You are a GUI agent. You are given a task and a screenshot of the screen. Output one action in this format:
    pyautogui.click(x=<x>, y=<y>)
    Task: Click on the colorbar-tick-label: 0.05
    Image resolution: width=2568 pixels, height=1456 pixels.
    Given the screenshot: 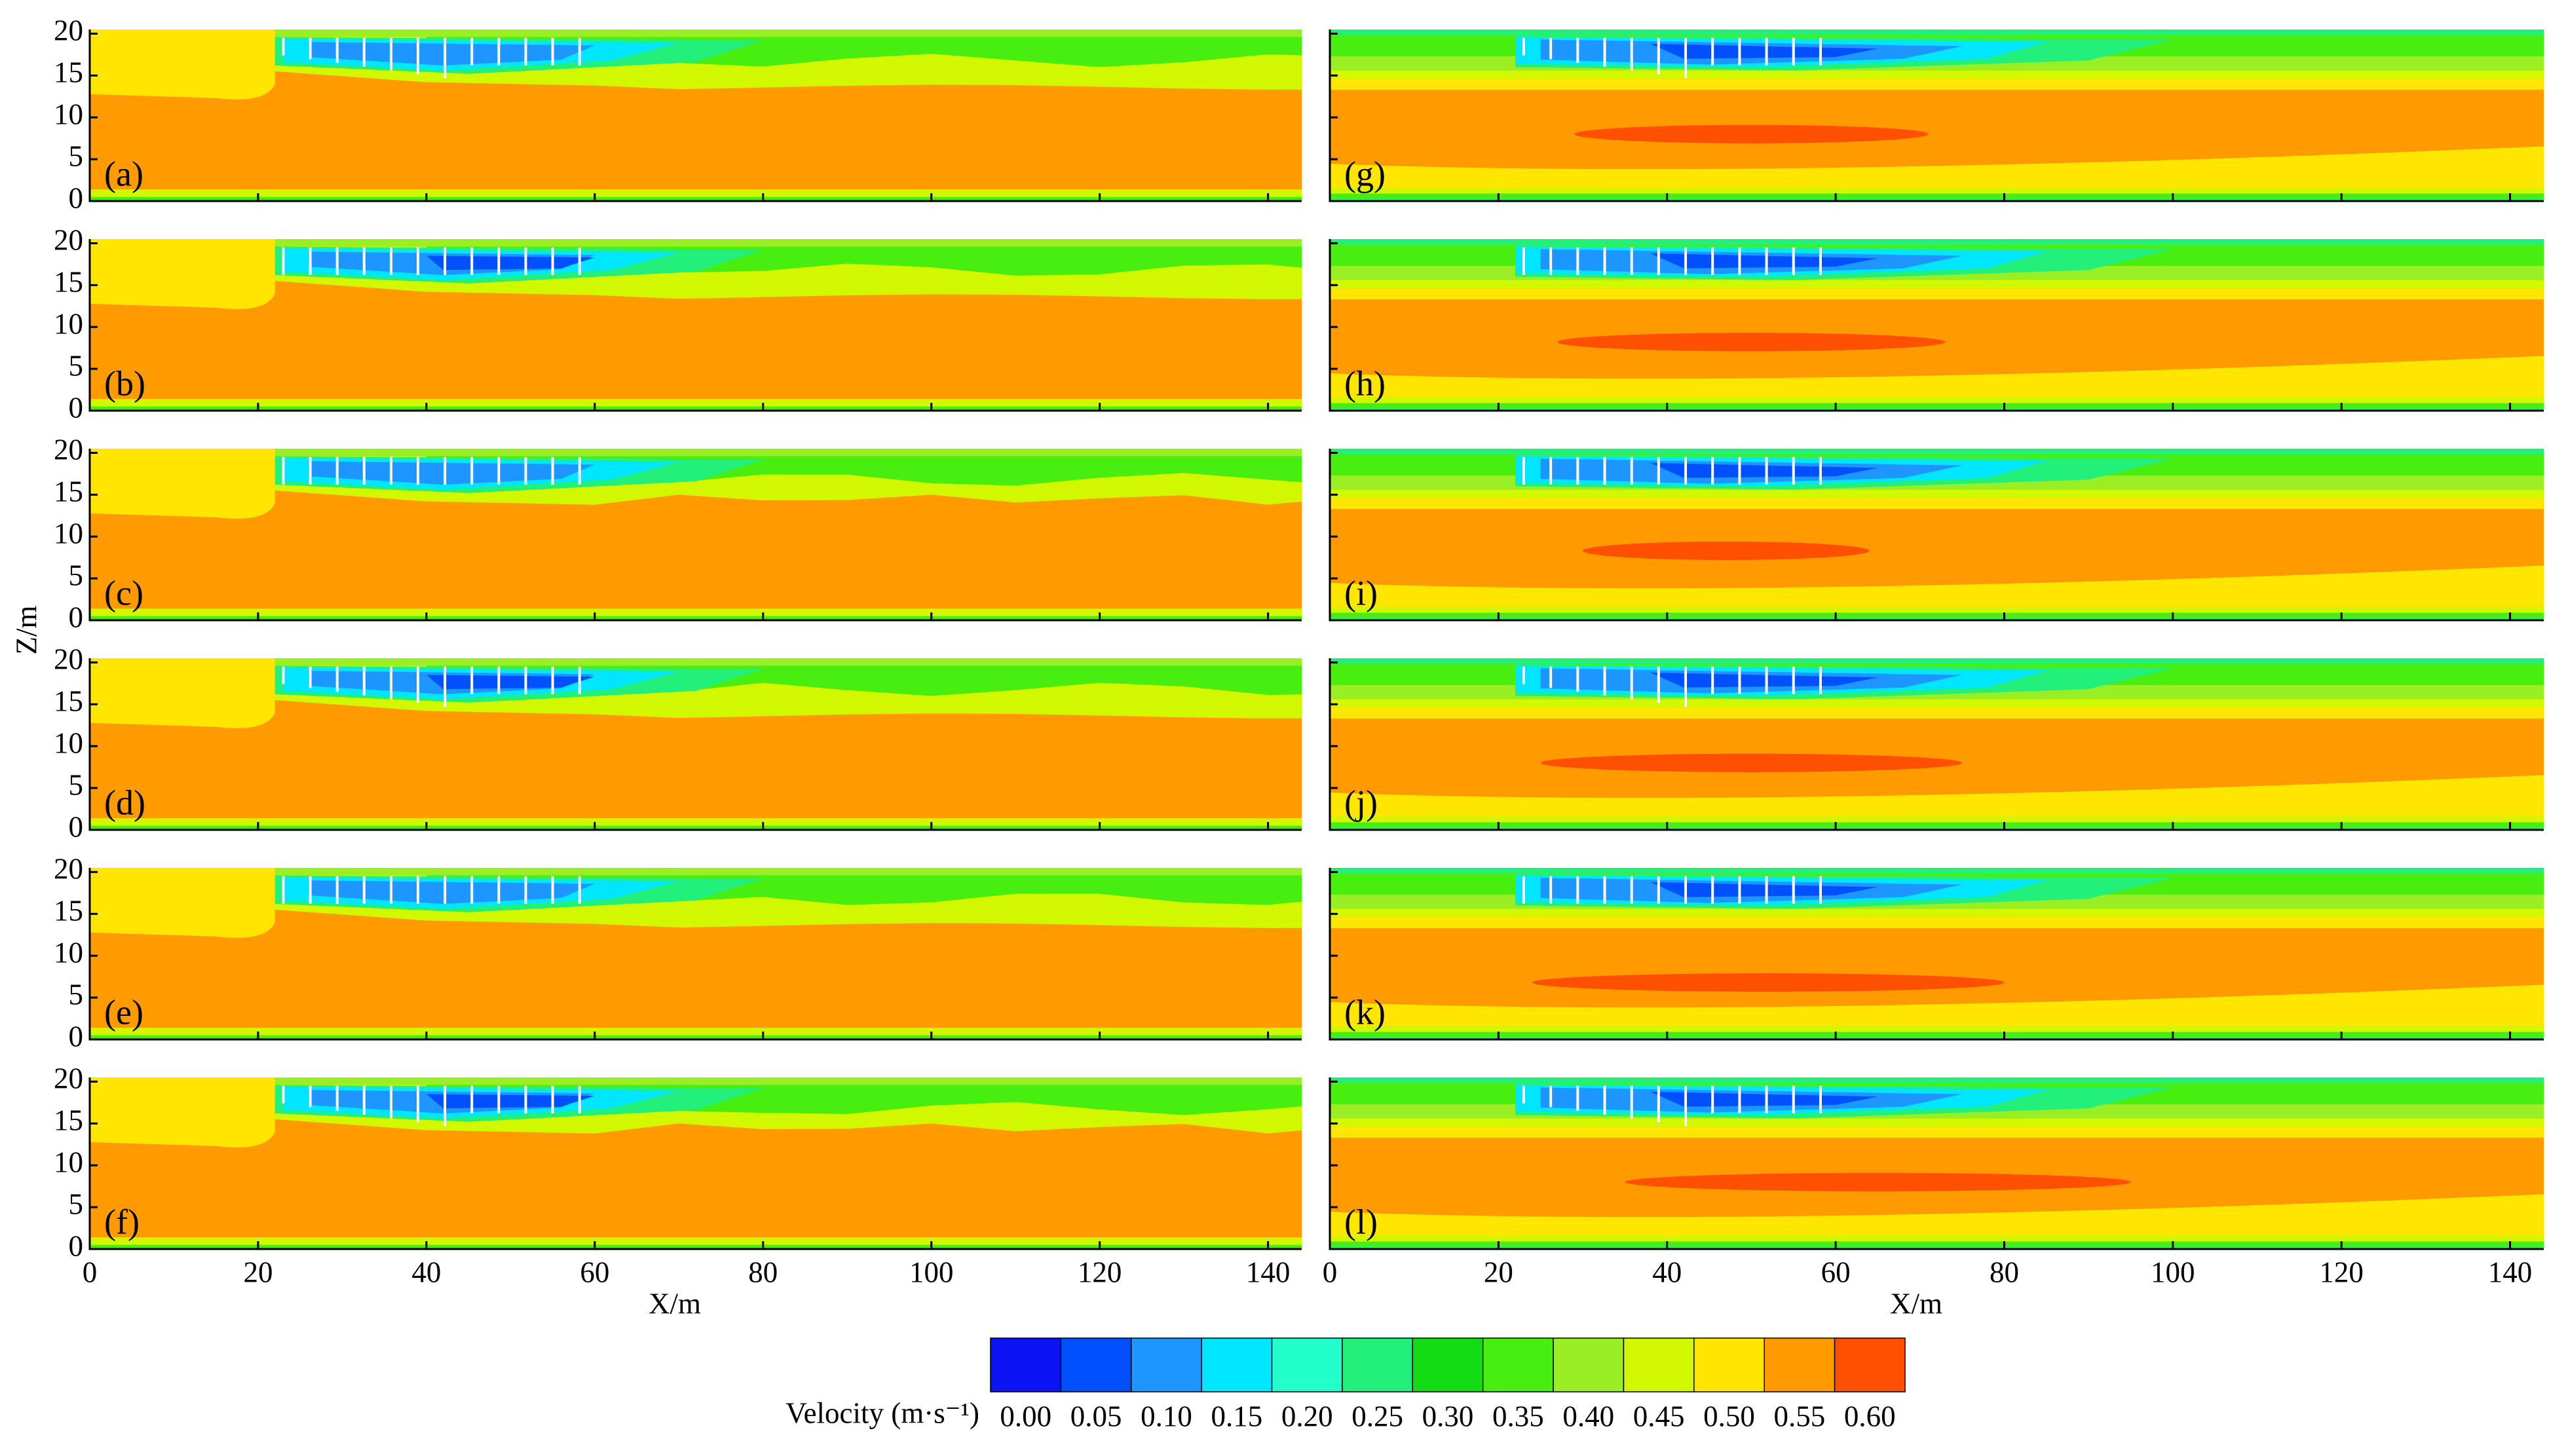 What is the action you would take?
    pyautogui.click(x=1096, y=1416)
    